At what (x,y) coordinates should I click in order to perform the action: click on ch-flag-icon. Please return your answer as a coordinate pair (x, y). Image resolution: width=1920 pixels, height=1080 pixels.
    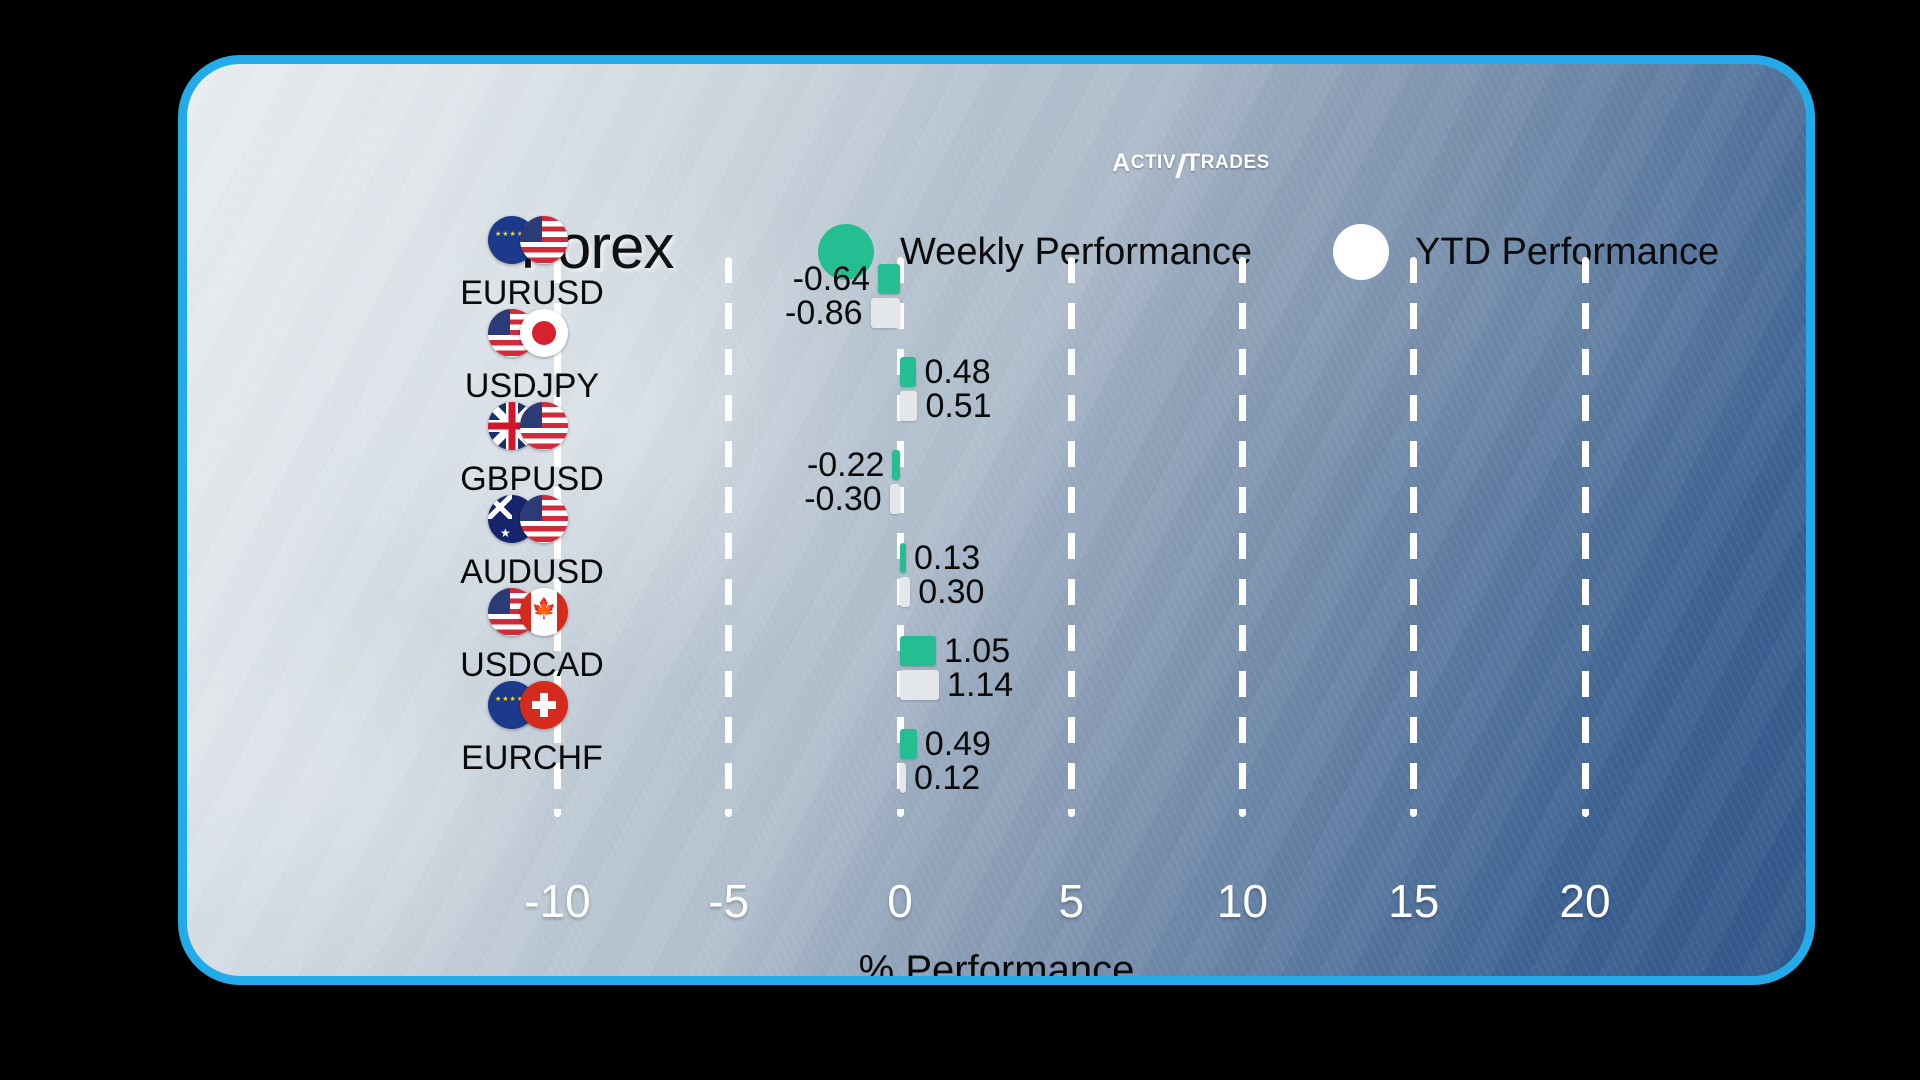
    Looking at the image, I should click on (544, 705).